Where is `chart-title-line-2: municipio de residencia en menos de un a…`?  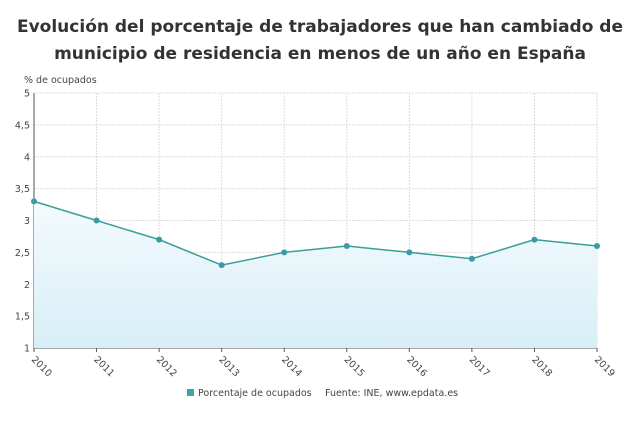
chart-title-line-2: municipio de residencia en menos de un a… is located at coordinates (320, 54).